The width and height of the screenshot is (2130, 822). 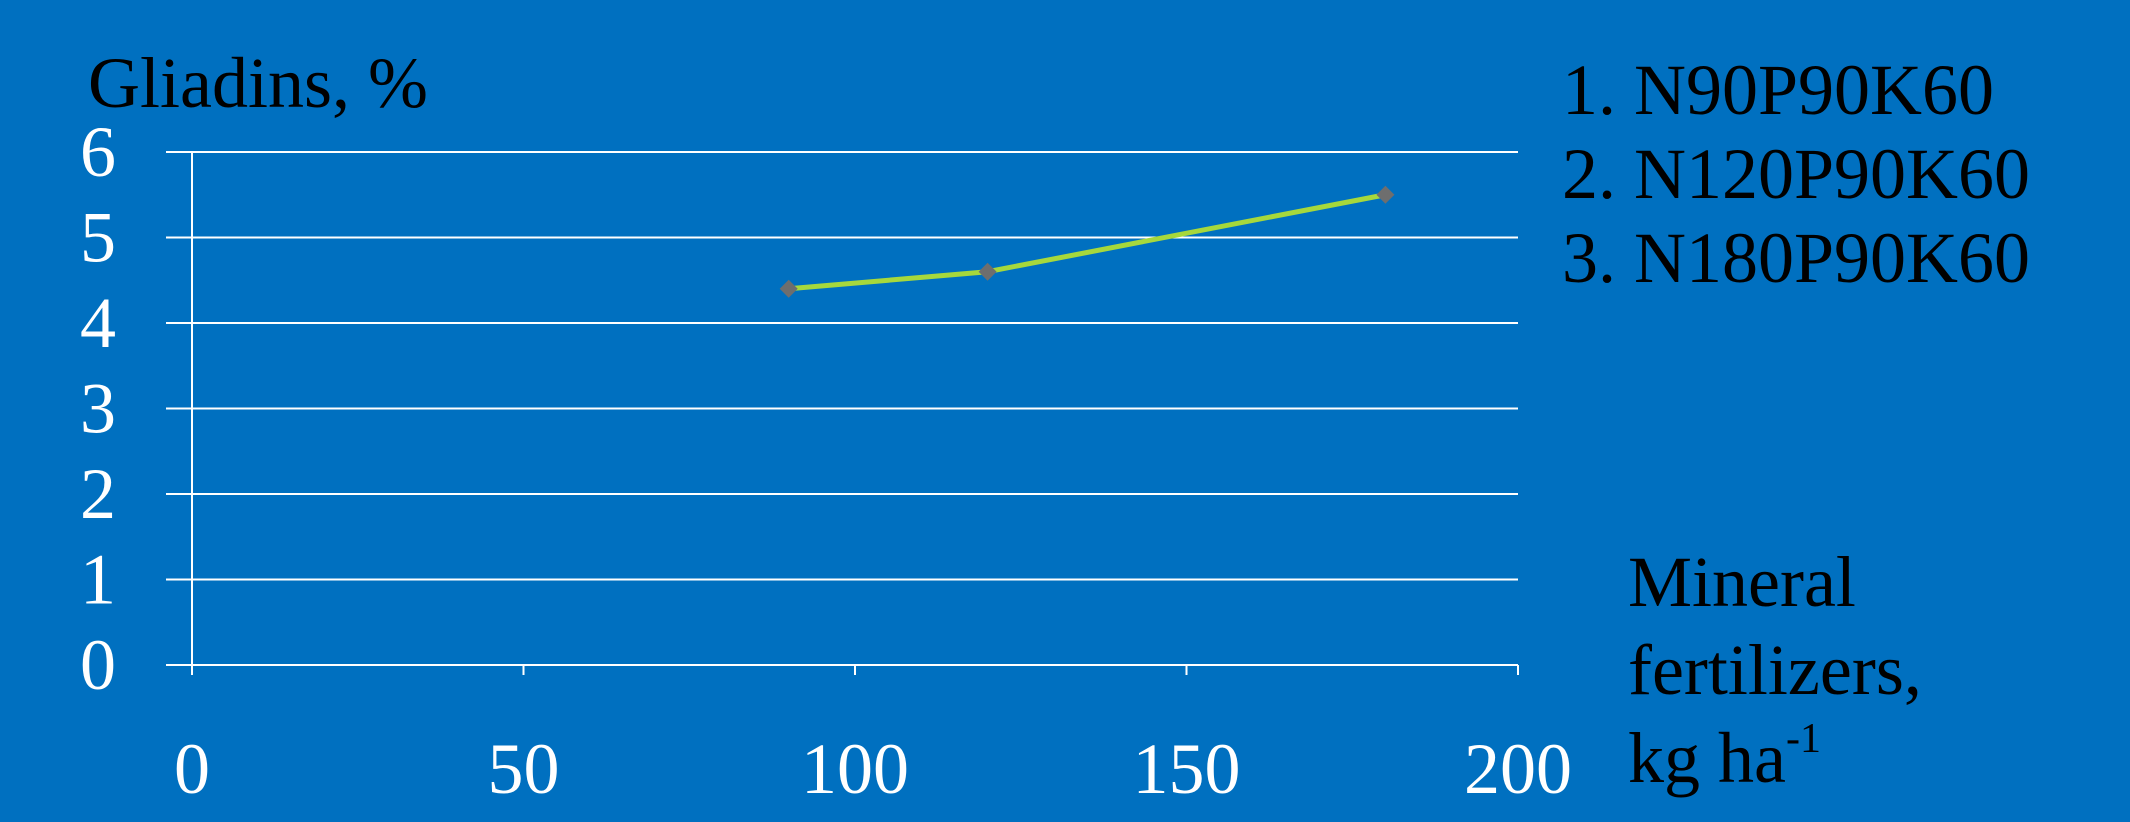 I want to click on series-line, so click(x=1087, y=242).